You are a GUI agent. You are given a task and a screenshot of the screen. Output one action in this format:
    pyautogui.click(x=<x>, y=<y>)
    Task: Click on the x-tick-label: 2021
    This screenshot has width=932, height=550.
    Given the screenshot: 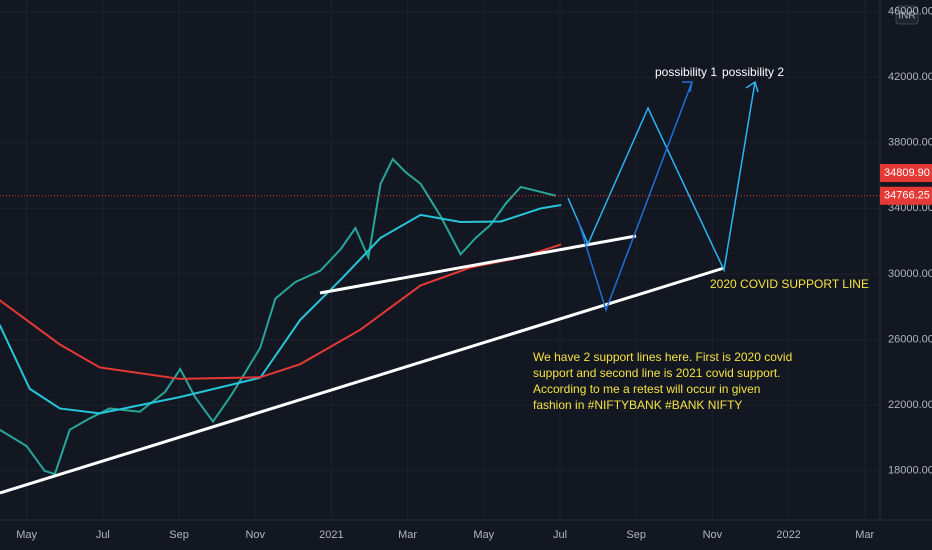 What is the action you would take?
    pyautogui.click(x=331, y=535)
    